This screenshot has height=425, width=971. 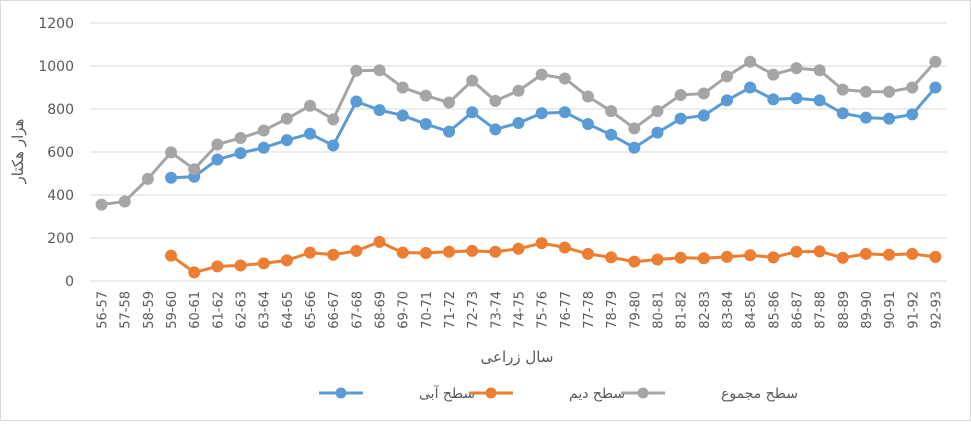 I want to click on x-tick-label: 83-84, so click(x=728, y=310).